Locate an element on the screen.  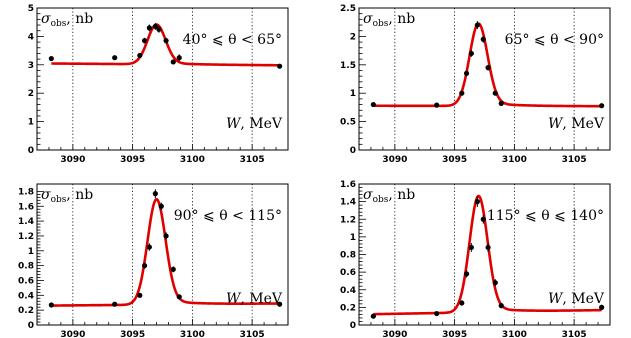
y-tick-label: 5 is located at coordinates (31, 9).